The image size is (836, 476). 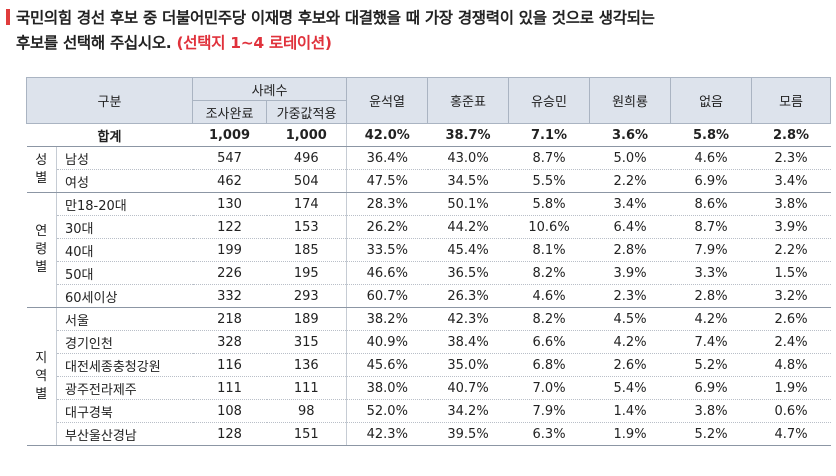 I want to click on table-cell: 47.5%, so click(x=387, y=181).